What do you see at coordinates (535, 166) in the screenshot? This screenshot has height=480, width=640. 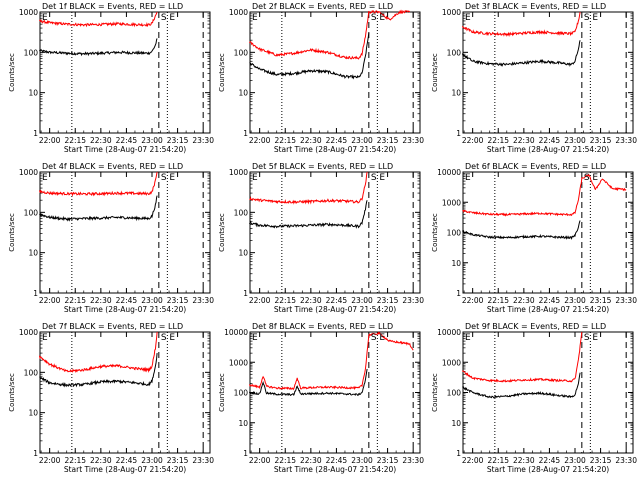 I see `panel-title: Det 6f BLACK = Events, RED = LLD` at bounding box center [535, 166].